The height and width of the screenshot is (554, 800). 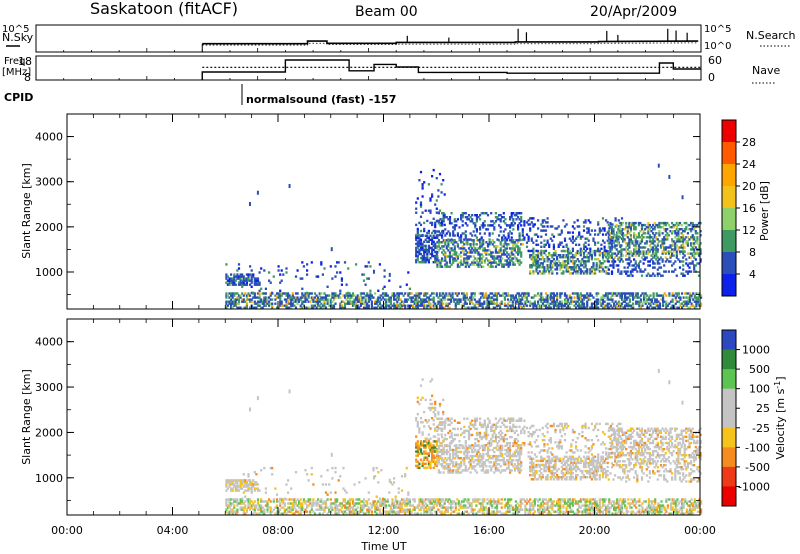 I want to click on power-colorbar-swatch, so click(x=729, y=175).